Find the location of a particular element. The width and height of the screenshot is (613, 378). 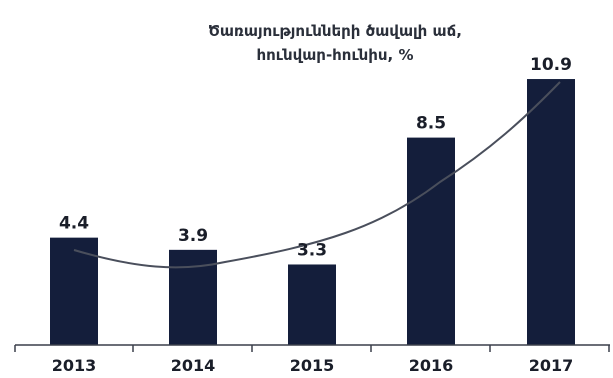

bar-2017 is located at coordinates (551, 212).